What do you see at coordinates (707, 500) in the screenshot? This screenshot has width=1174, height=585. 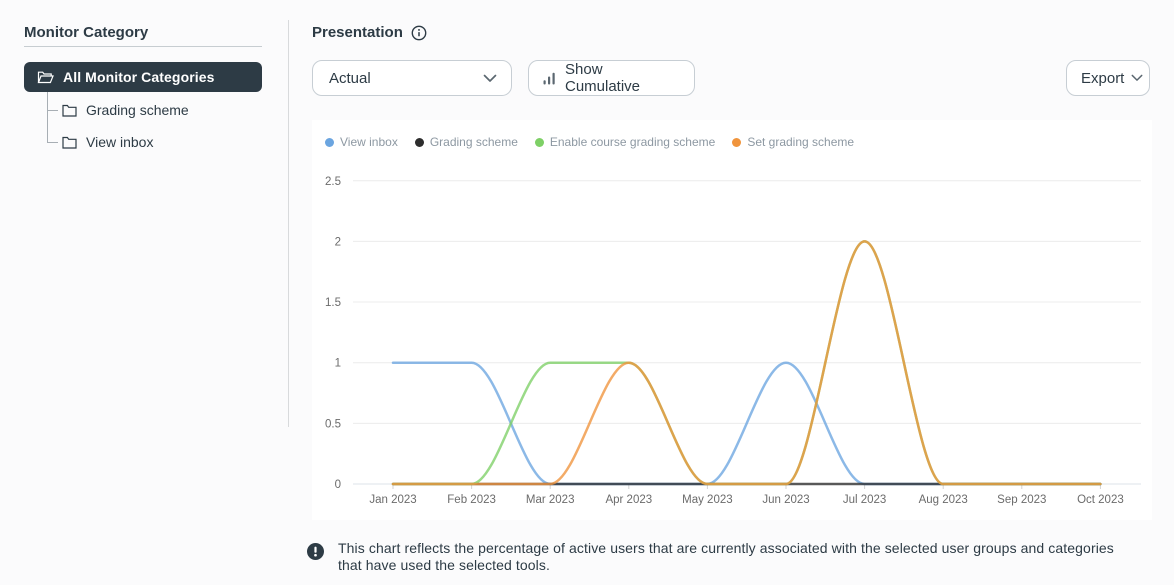 I see `svg-text: May 2023` at bounding box center [707, 500].